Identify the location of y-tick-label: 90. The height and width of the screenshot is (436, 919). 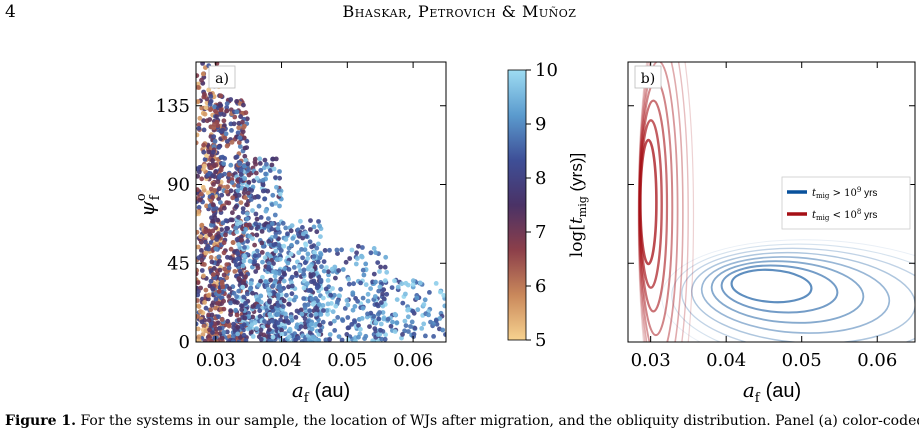
(178, 185).